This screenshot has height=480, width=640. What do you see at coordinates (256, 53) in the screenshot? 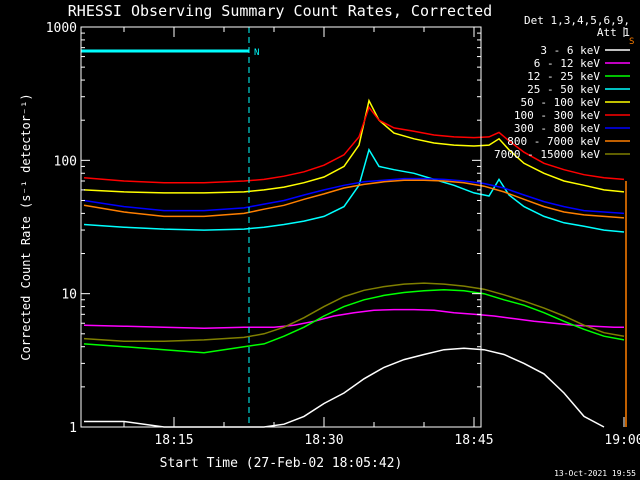
I see `flag-label-0: N` at bounding box center [256, 53].